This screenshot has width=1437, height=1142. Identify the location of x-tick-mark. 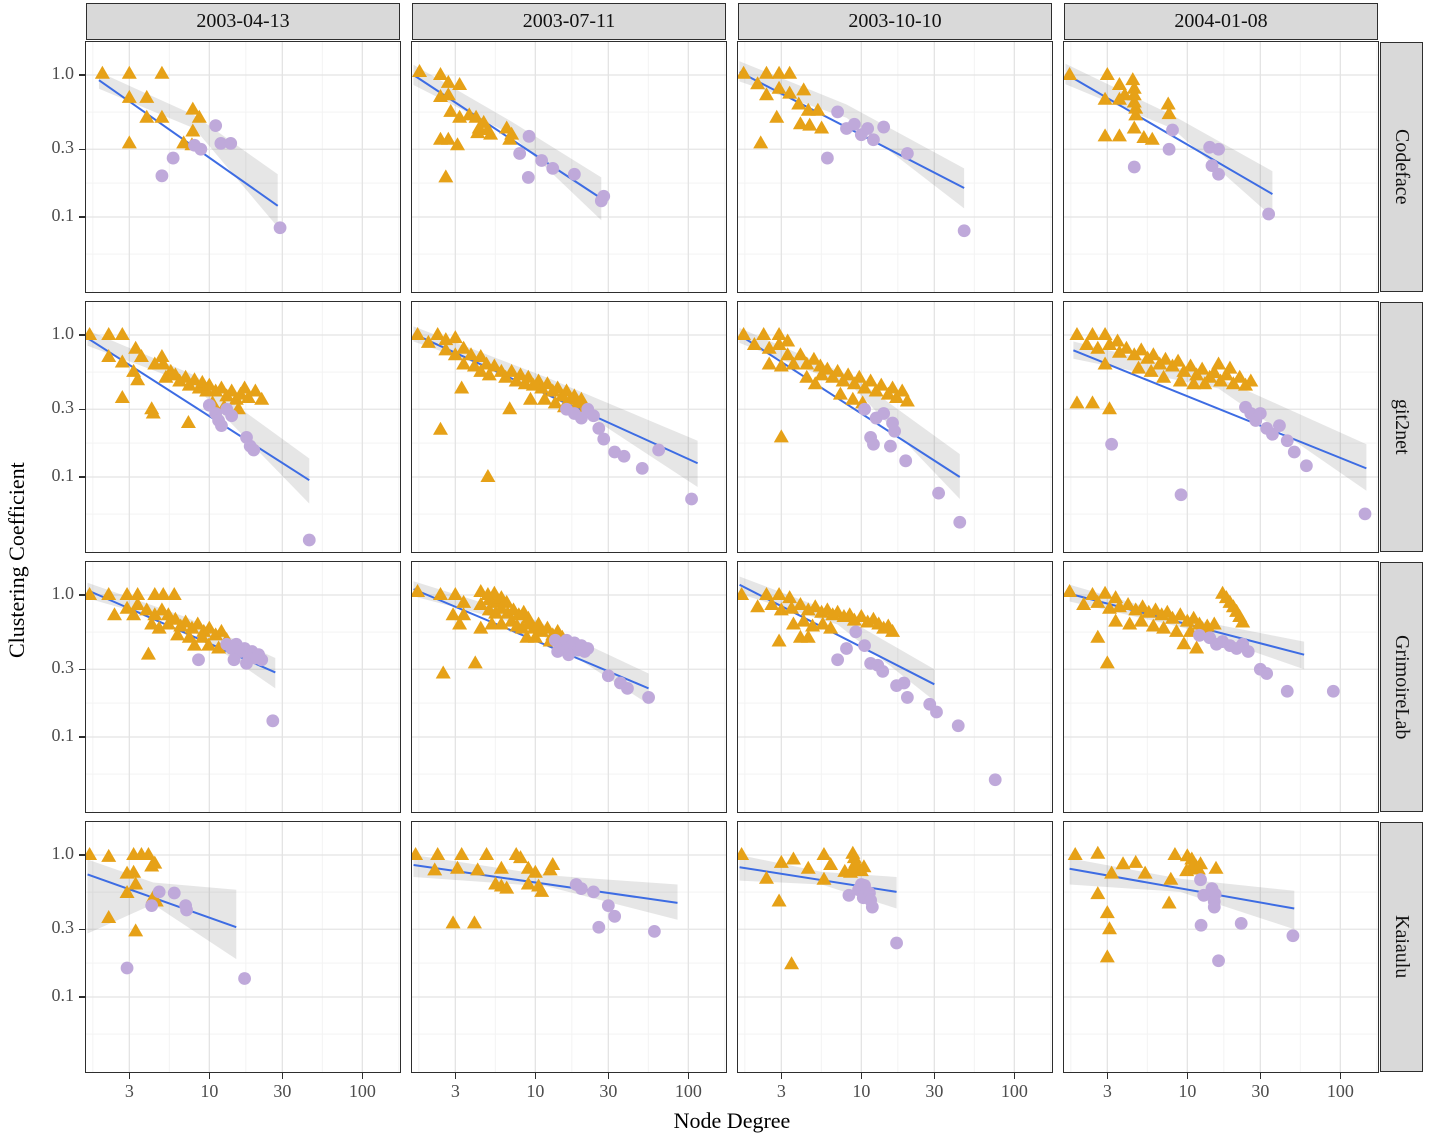
(129, 1075).